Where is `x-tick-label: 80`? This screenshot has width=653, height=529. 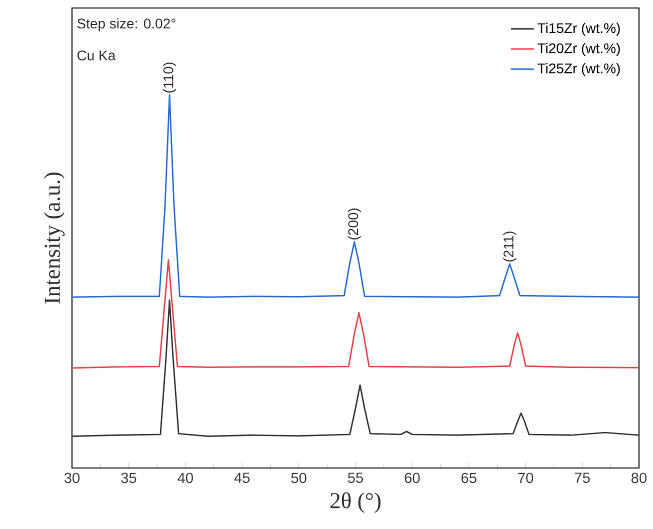
x-tick-label: 80 is located at coordinates (639, 478).